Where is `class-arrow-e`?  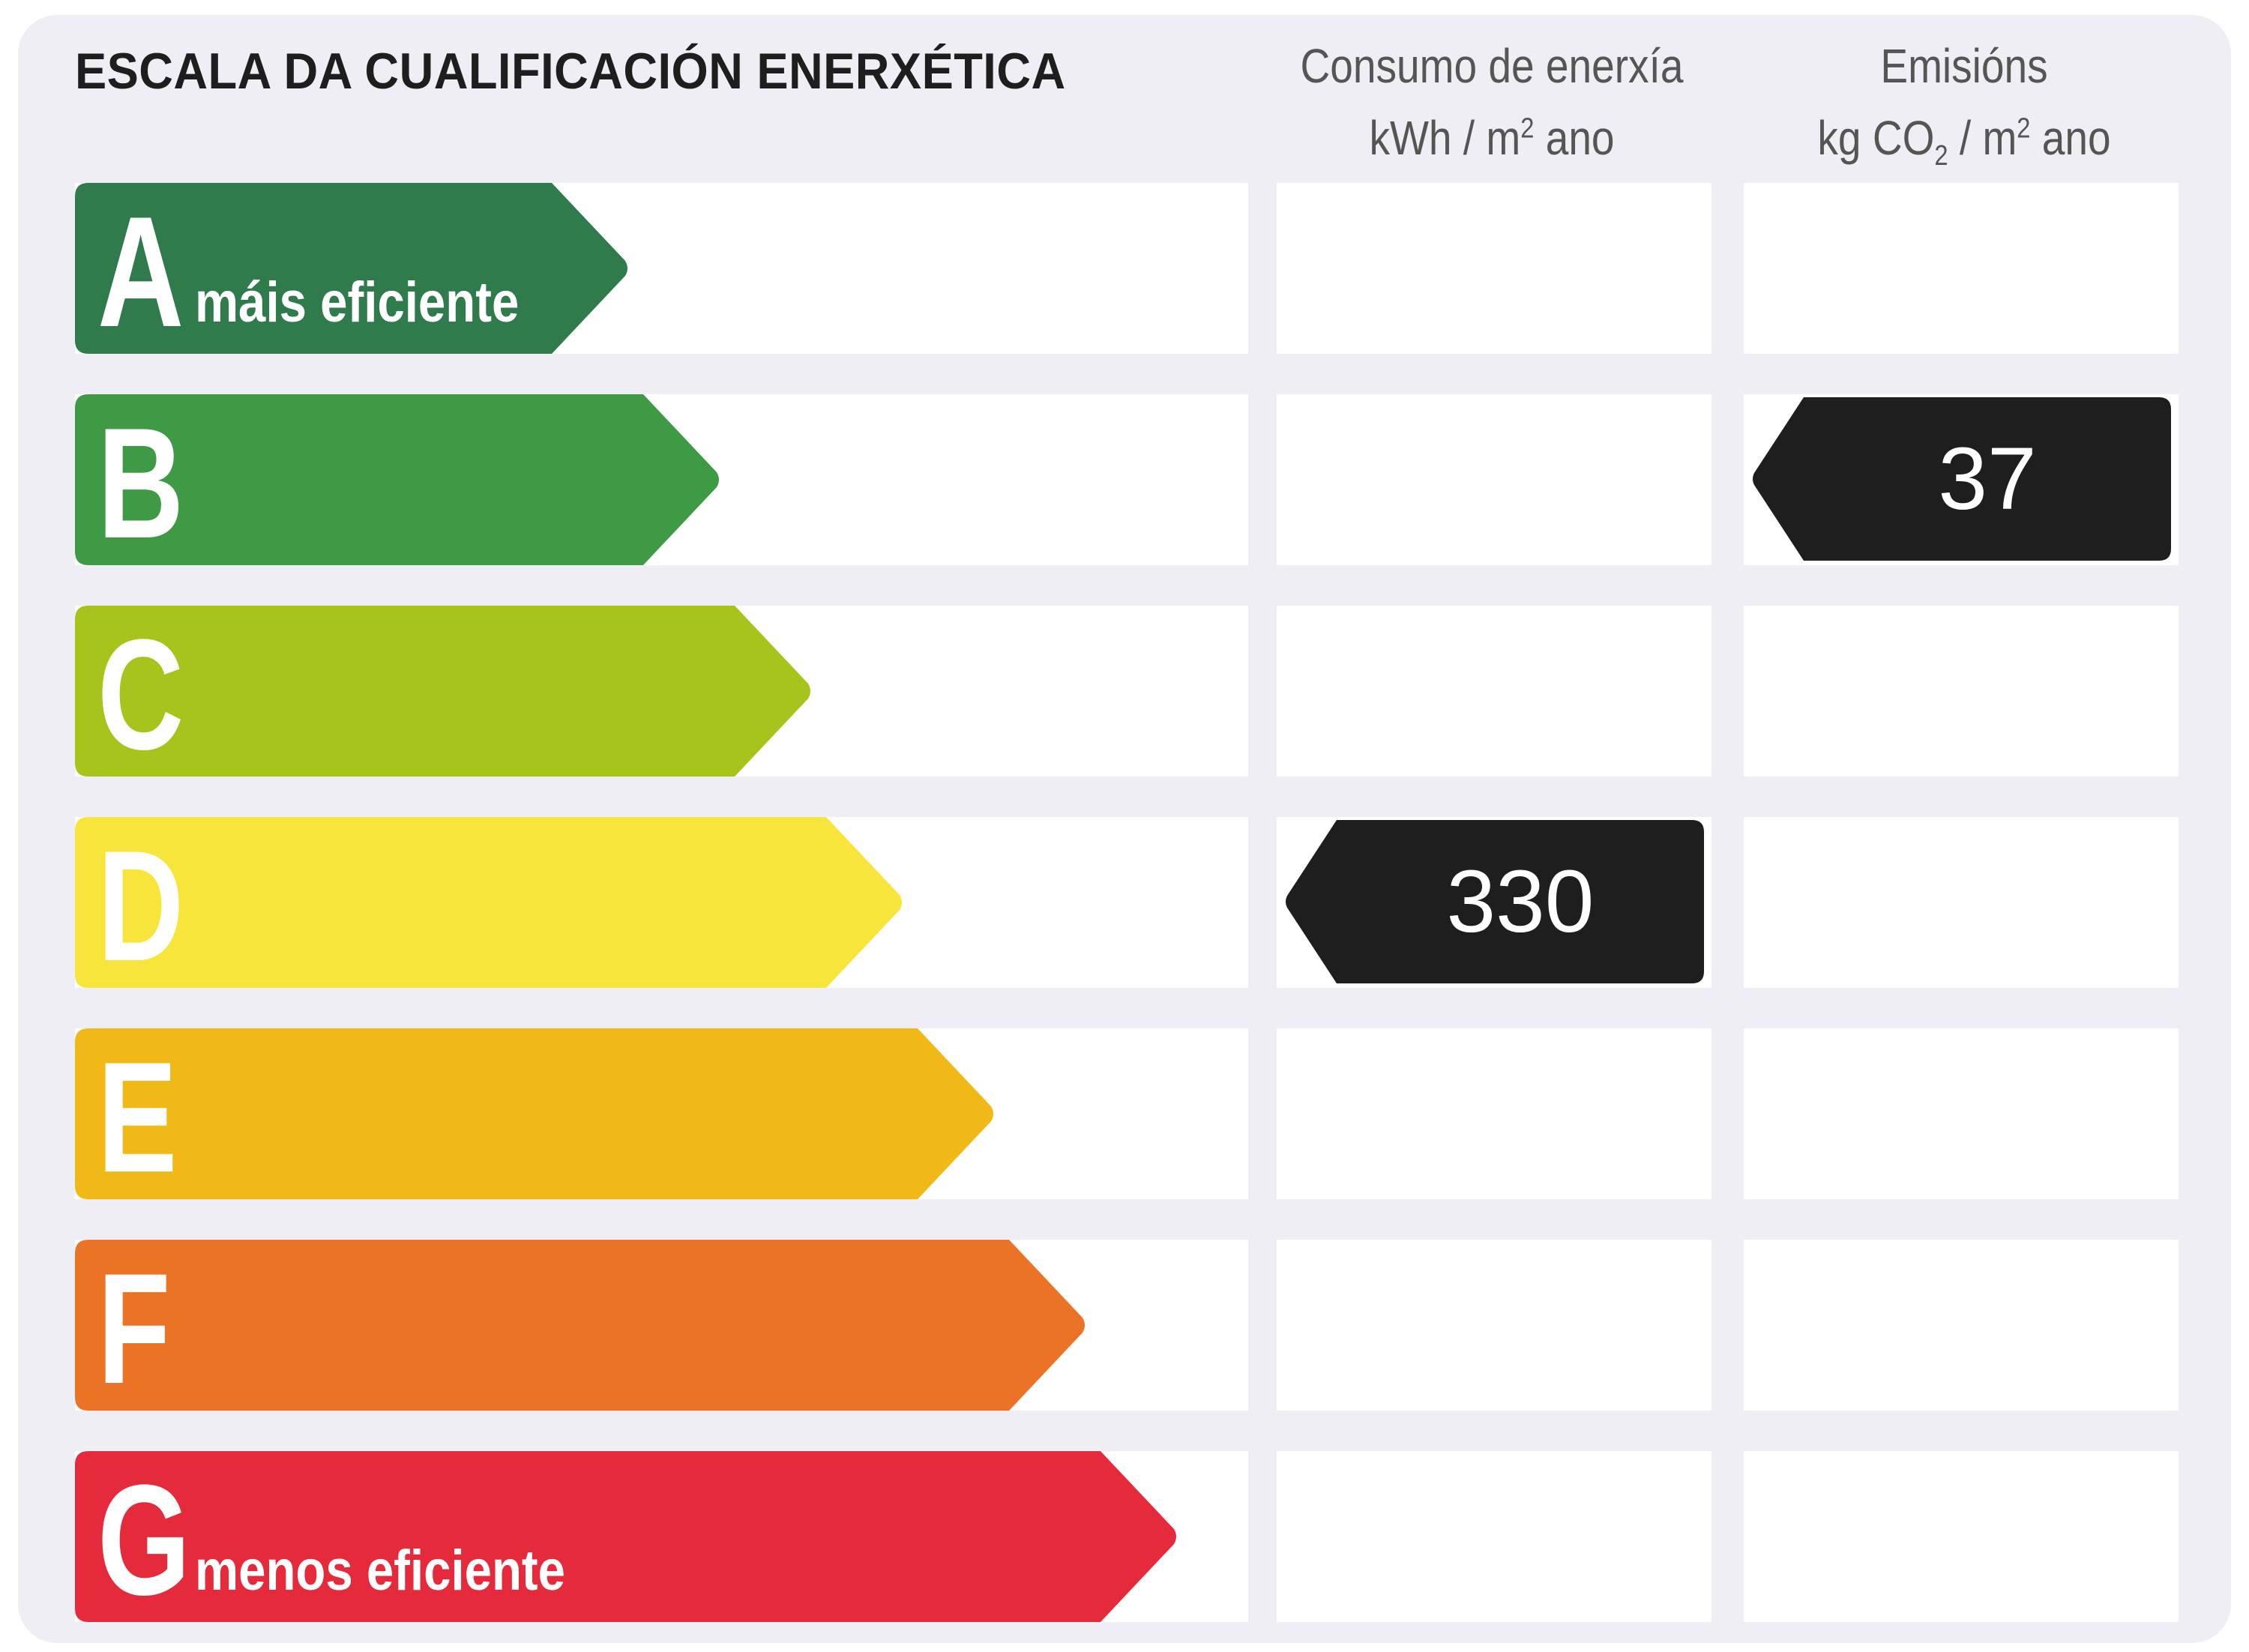 class-arrow-e is located at coordinates (534, 1113).